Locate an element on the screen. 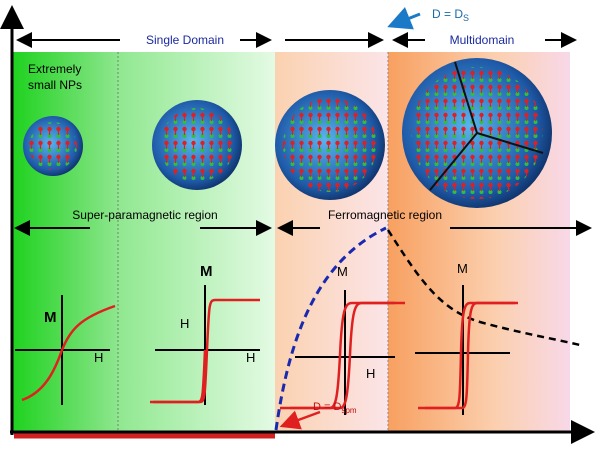 The image size is (600, 452). spm-sub: spm is located at coordinates (348, 410).